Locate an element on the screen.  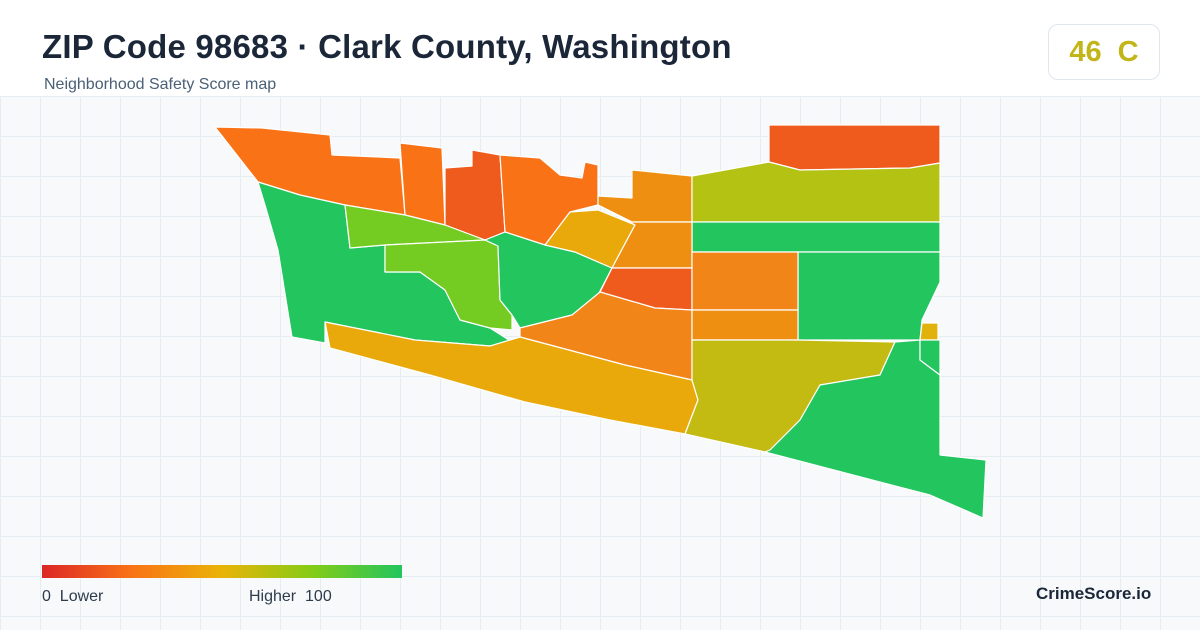
page-subtitle: Neighborhood Safety Score map is located at coordinates (160, 84).